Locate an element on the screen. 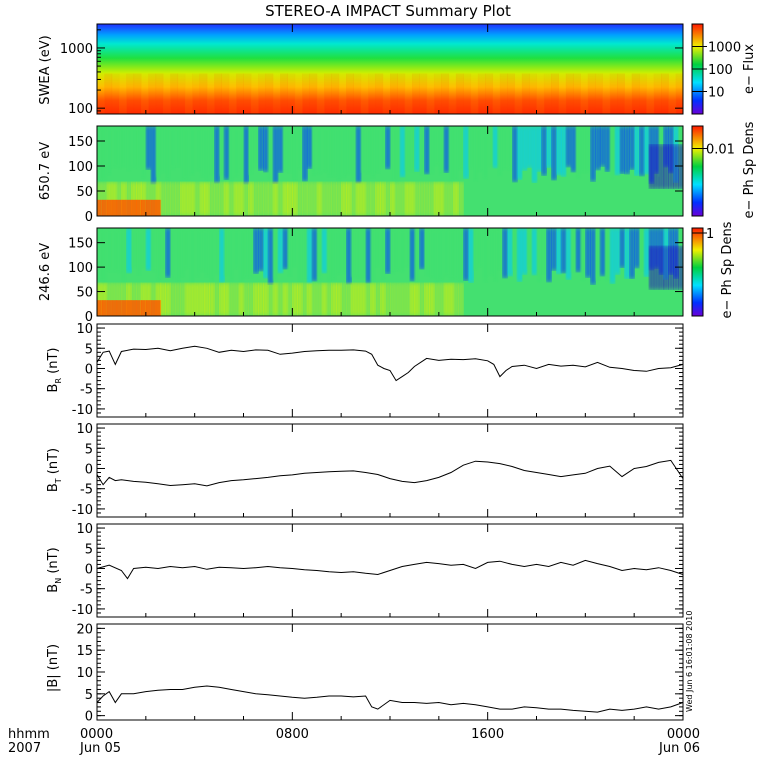 The image size is (780, 780). bn-panel: -10 -5 0 5 10 BN (nT) is located at coordinates (365, 570).